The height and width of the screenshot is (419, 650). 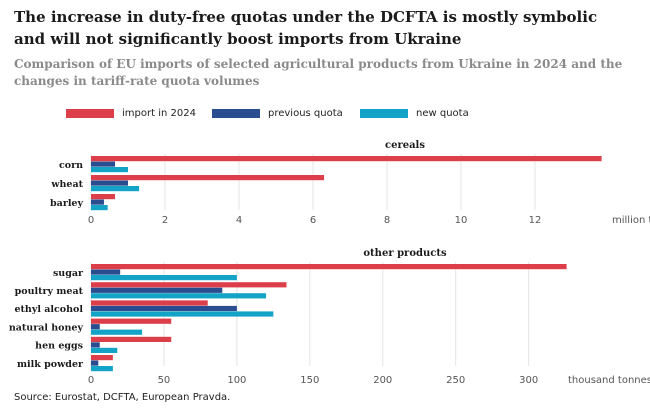 I want to click on panel-2-category-label: hen eggs, so click(x=59, y=346).